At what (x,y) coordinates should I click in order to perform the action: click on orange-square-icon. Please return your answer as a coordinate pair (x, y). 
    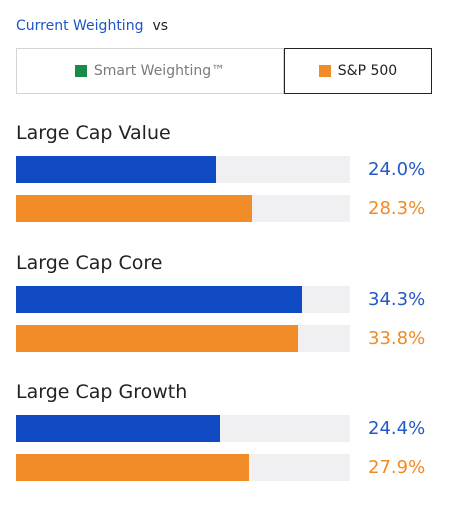
    Looking at the image, I should click on (324, 71).